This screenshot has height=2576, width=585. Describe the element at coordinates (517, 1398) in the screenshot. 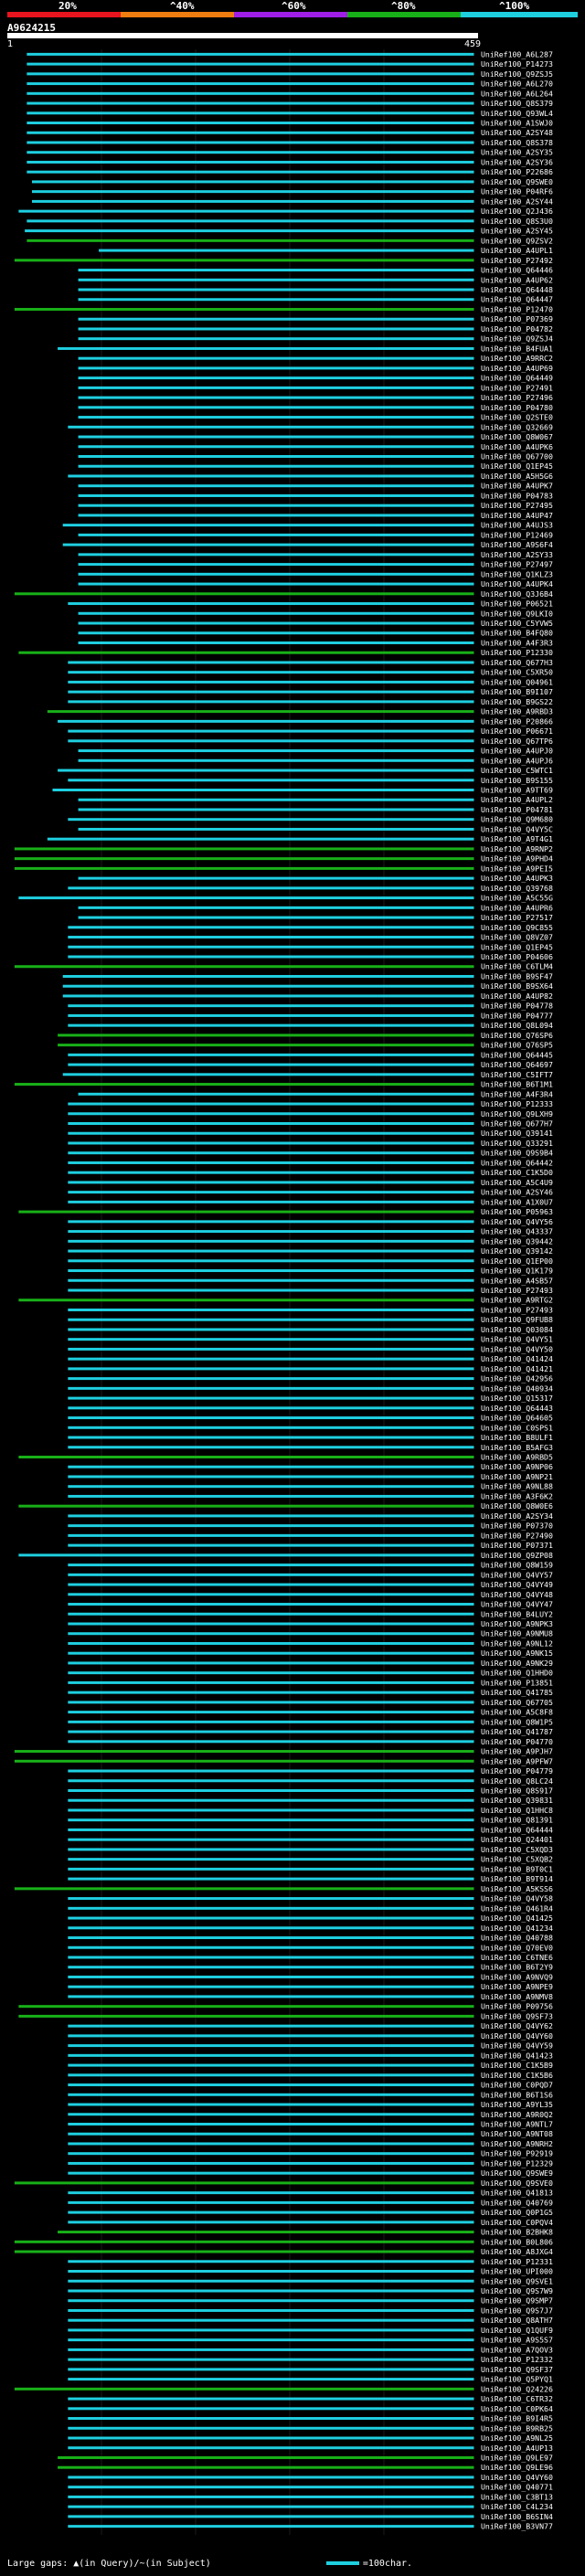

I see `hit-label: UniRef100_Q15317` at that location.